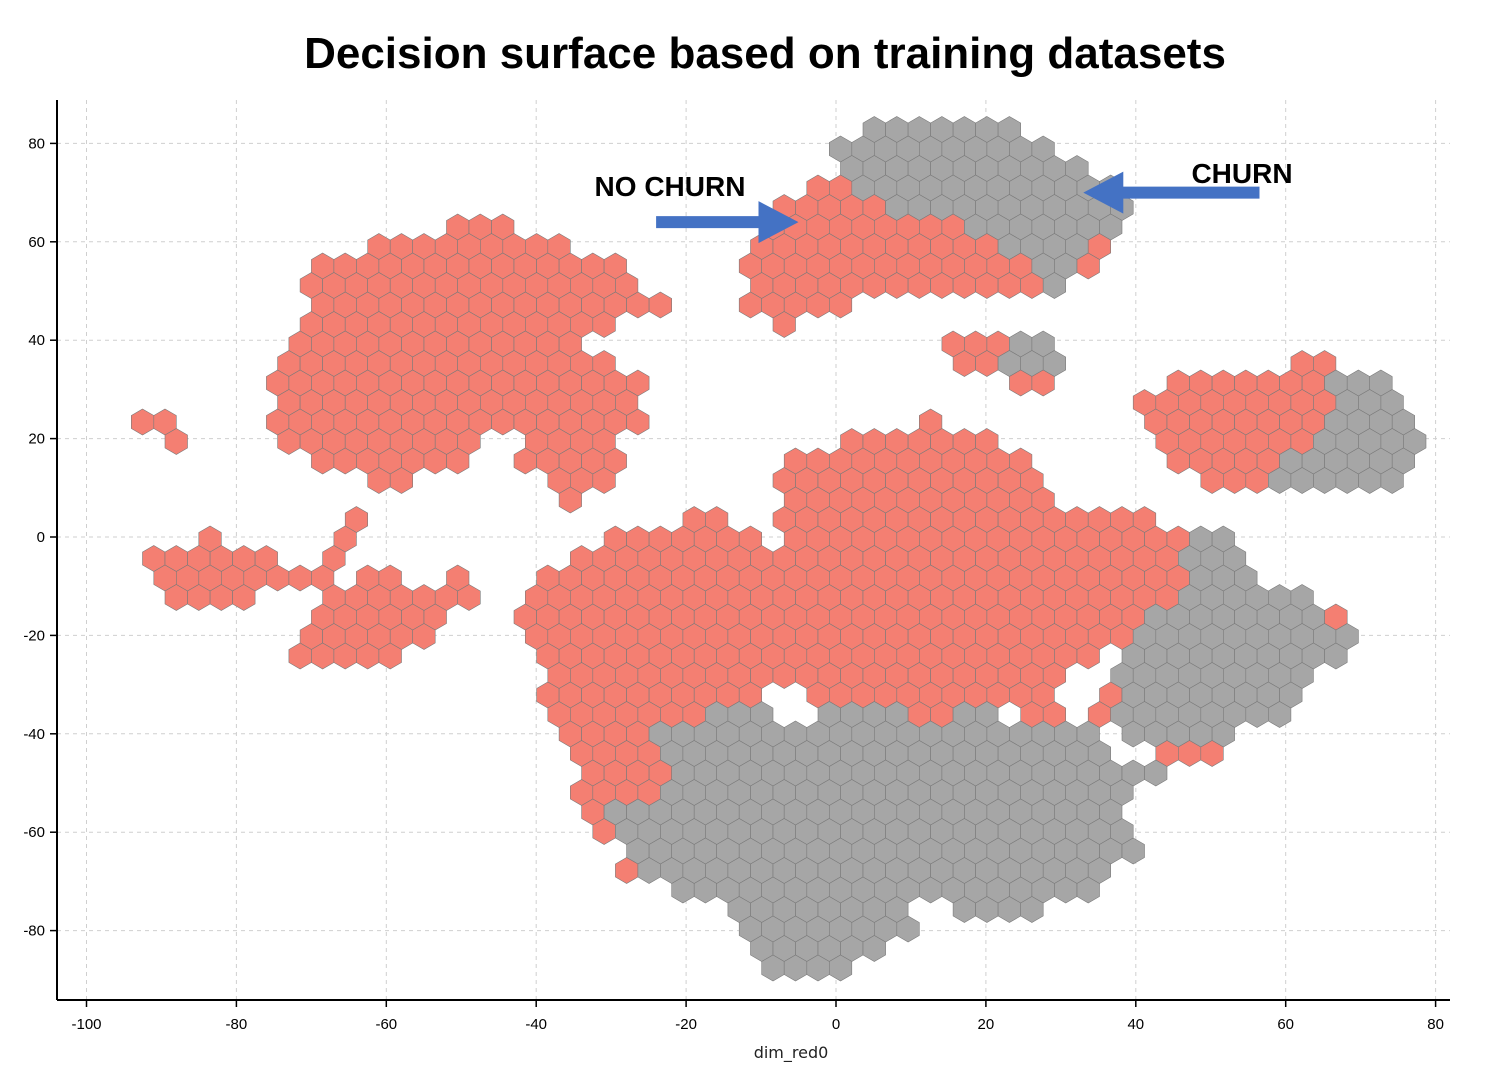 The image size is (1494, 1066). What do you see at coordinates (686, 1024) in the screenshot?
I see `x-tick-label: -20` at bounding box center [686, 1024].